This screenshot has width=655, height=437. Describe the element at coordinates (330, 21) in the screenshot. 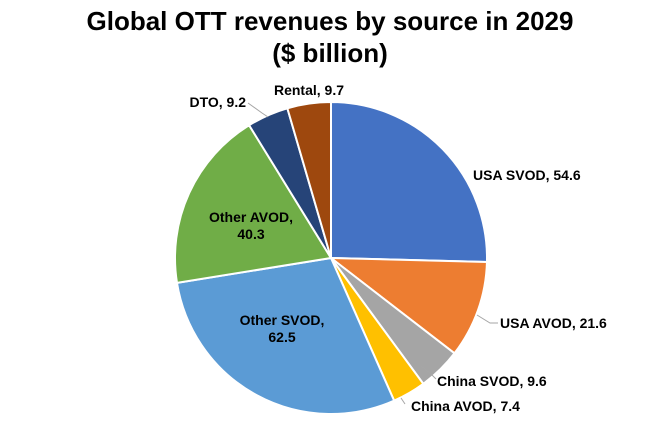

I see `chart-title-line-1: Global OTT revenues by source in 2029` at that location.